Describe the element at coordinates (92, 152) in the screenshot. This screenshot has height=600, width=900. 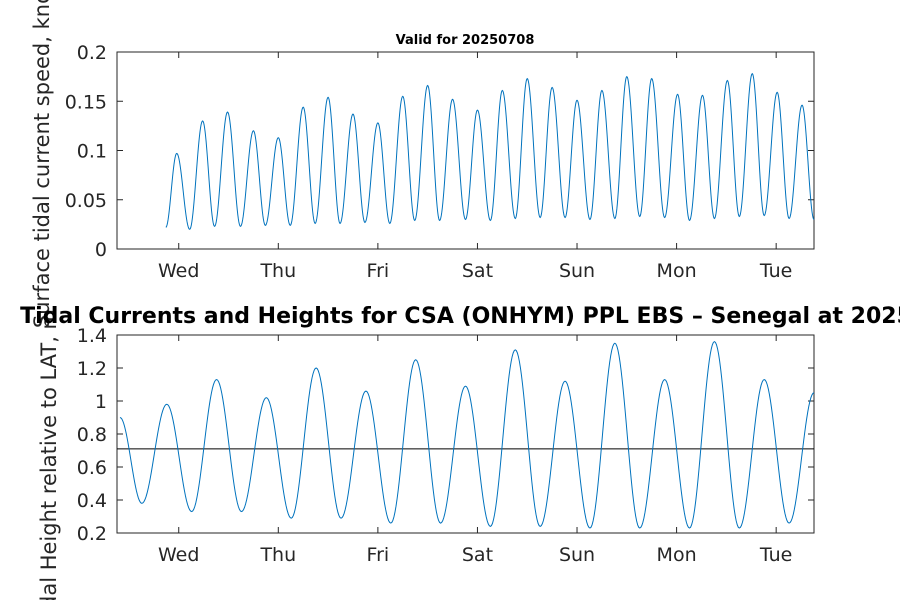
I see `speed-y-tick-label: 0.1` at that location.